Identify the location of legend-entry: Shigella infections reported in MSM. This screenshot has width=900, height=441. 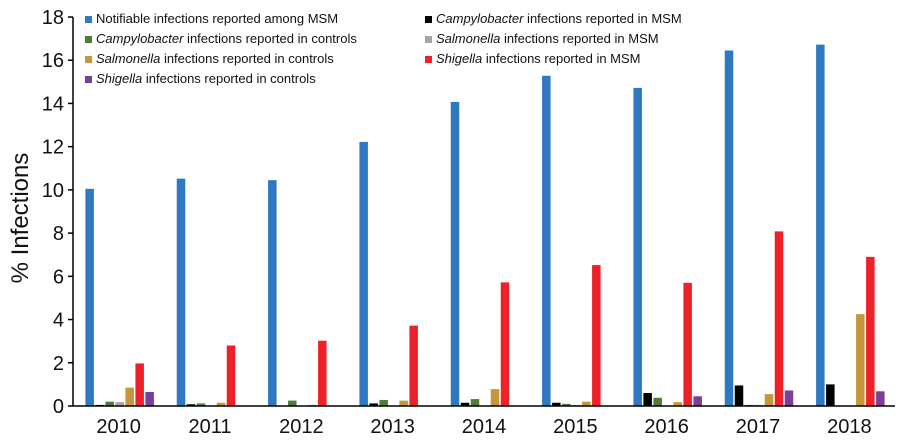
(538, 58).